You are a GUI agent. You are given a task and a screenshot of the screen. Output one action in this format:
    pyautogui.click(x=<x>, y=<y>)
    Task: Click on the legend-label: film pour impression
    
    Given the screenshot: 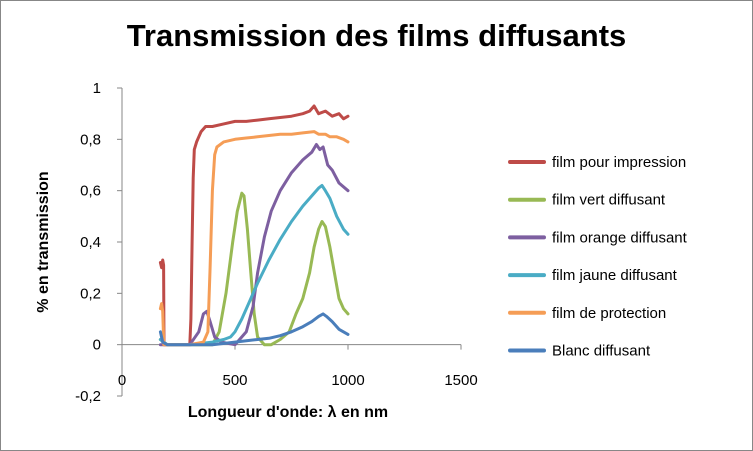 What is the action you would take?
    pyautogui.click(x=619, y=162)
    